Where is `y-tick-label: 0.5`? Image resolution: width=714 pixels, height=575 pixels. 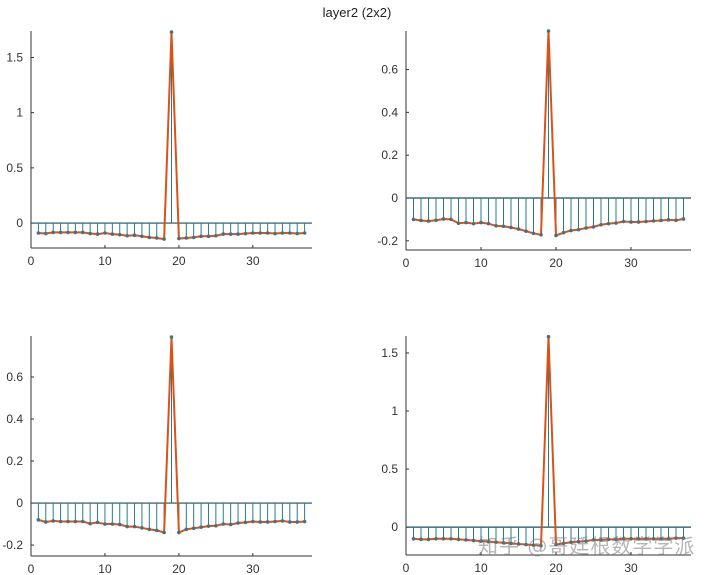 y-tick-label: 0.5 is located at coordinates (14, 168).